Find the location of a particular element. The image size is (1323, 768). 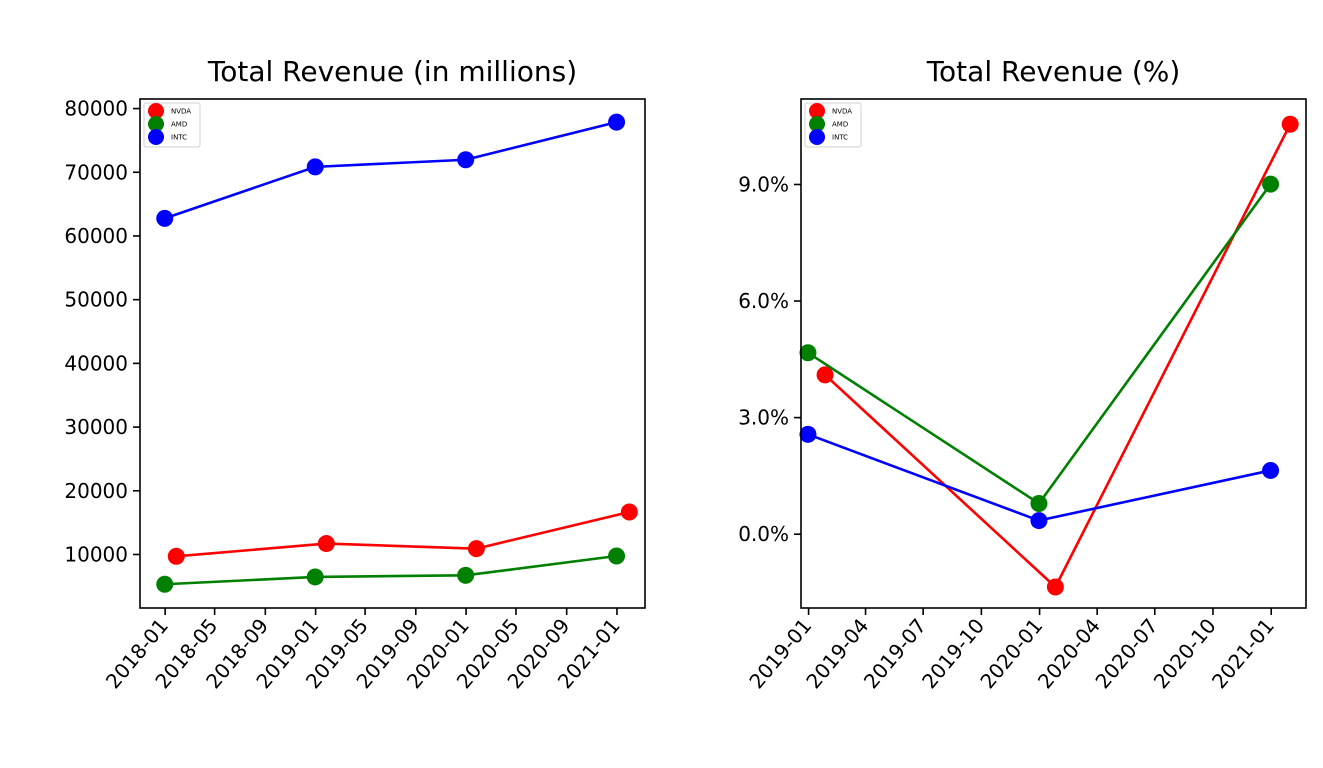

y-tick-label: 6.0% is located at coordinates (763, 301).